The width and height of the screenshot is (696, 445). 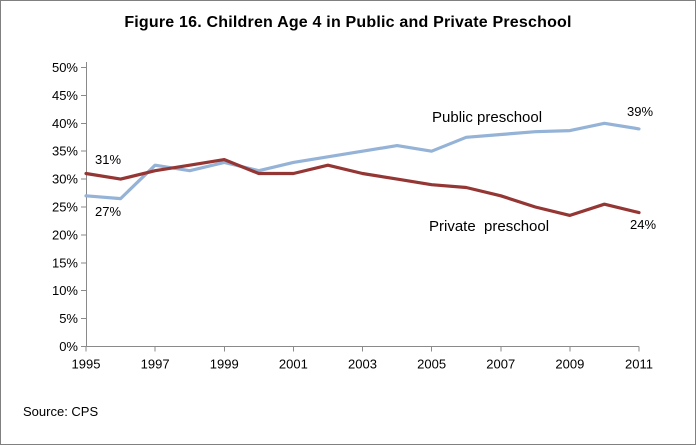 I want to click on y-axis-tick-label: 30%, so click(x=65, y=179).